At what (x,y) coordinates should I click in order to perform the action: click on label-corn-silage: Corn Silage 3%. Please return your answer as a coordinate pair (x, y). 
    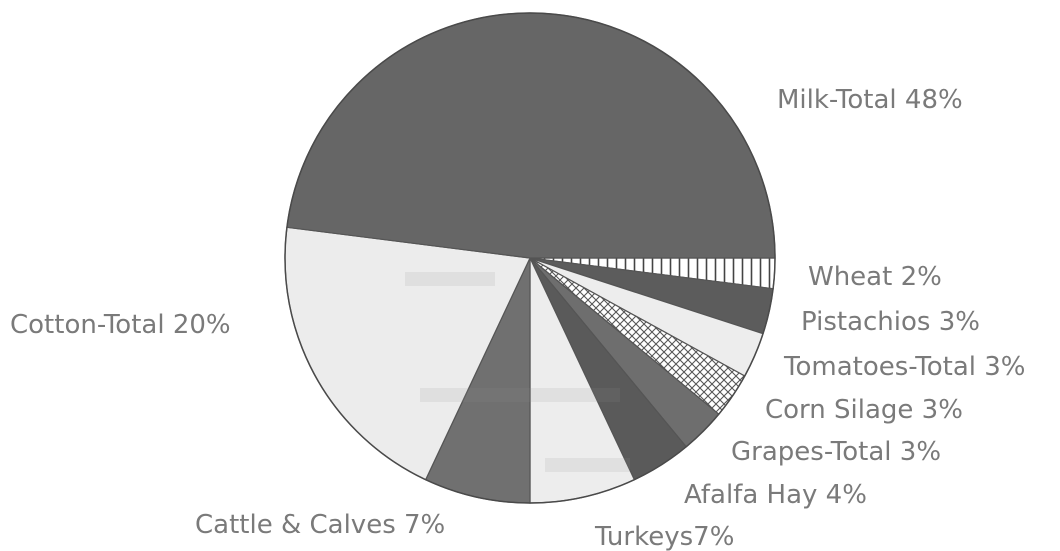
    Looking at the image, I should click on (864, 410).